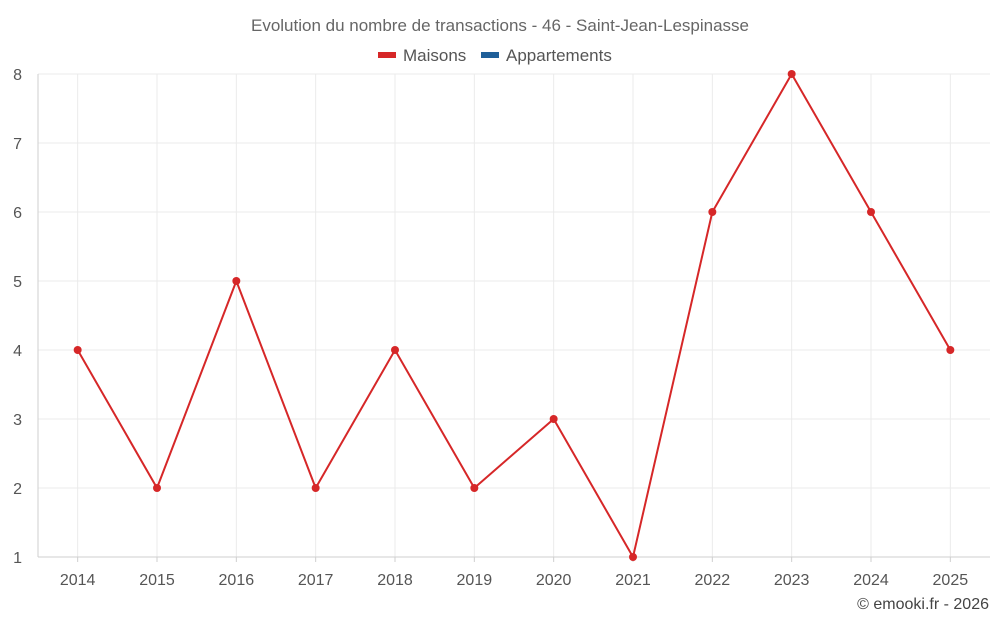 The height and width of the screenshot is (625, 1000). Describe the element at coordinates (17, 75) in the screenshot. I see `y-tick-label: 8` at that location.